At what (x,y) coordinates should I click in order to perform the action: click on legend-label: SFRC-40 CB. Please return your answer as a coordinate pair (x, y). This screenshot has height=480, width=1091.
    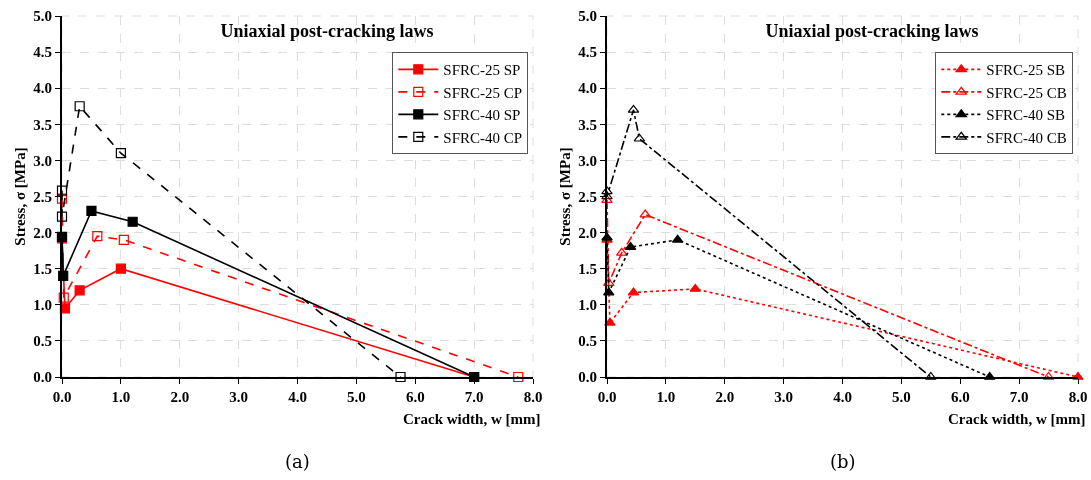
    Looking at the image, I should click on (1026, 137).